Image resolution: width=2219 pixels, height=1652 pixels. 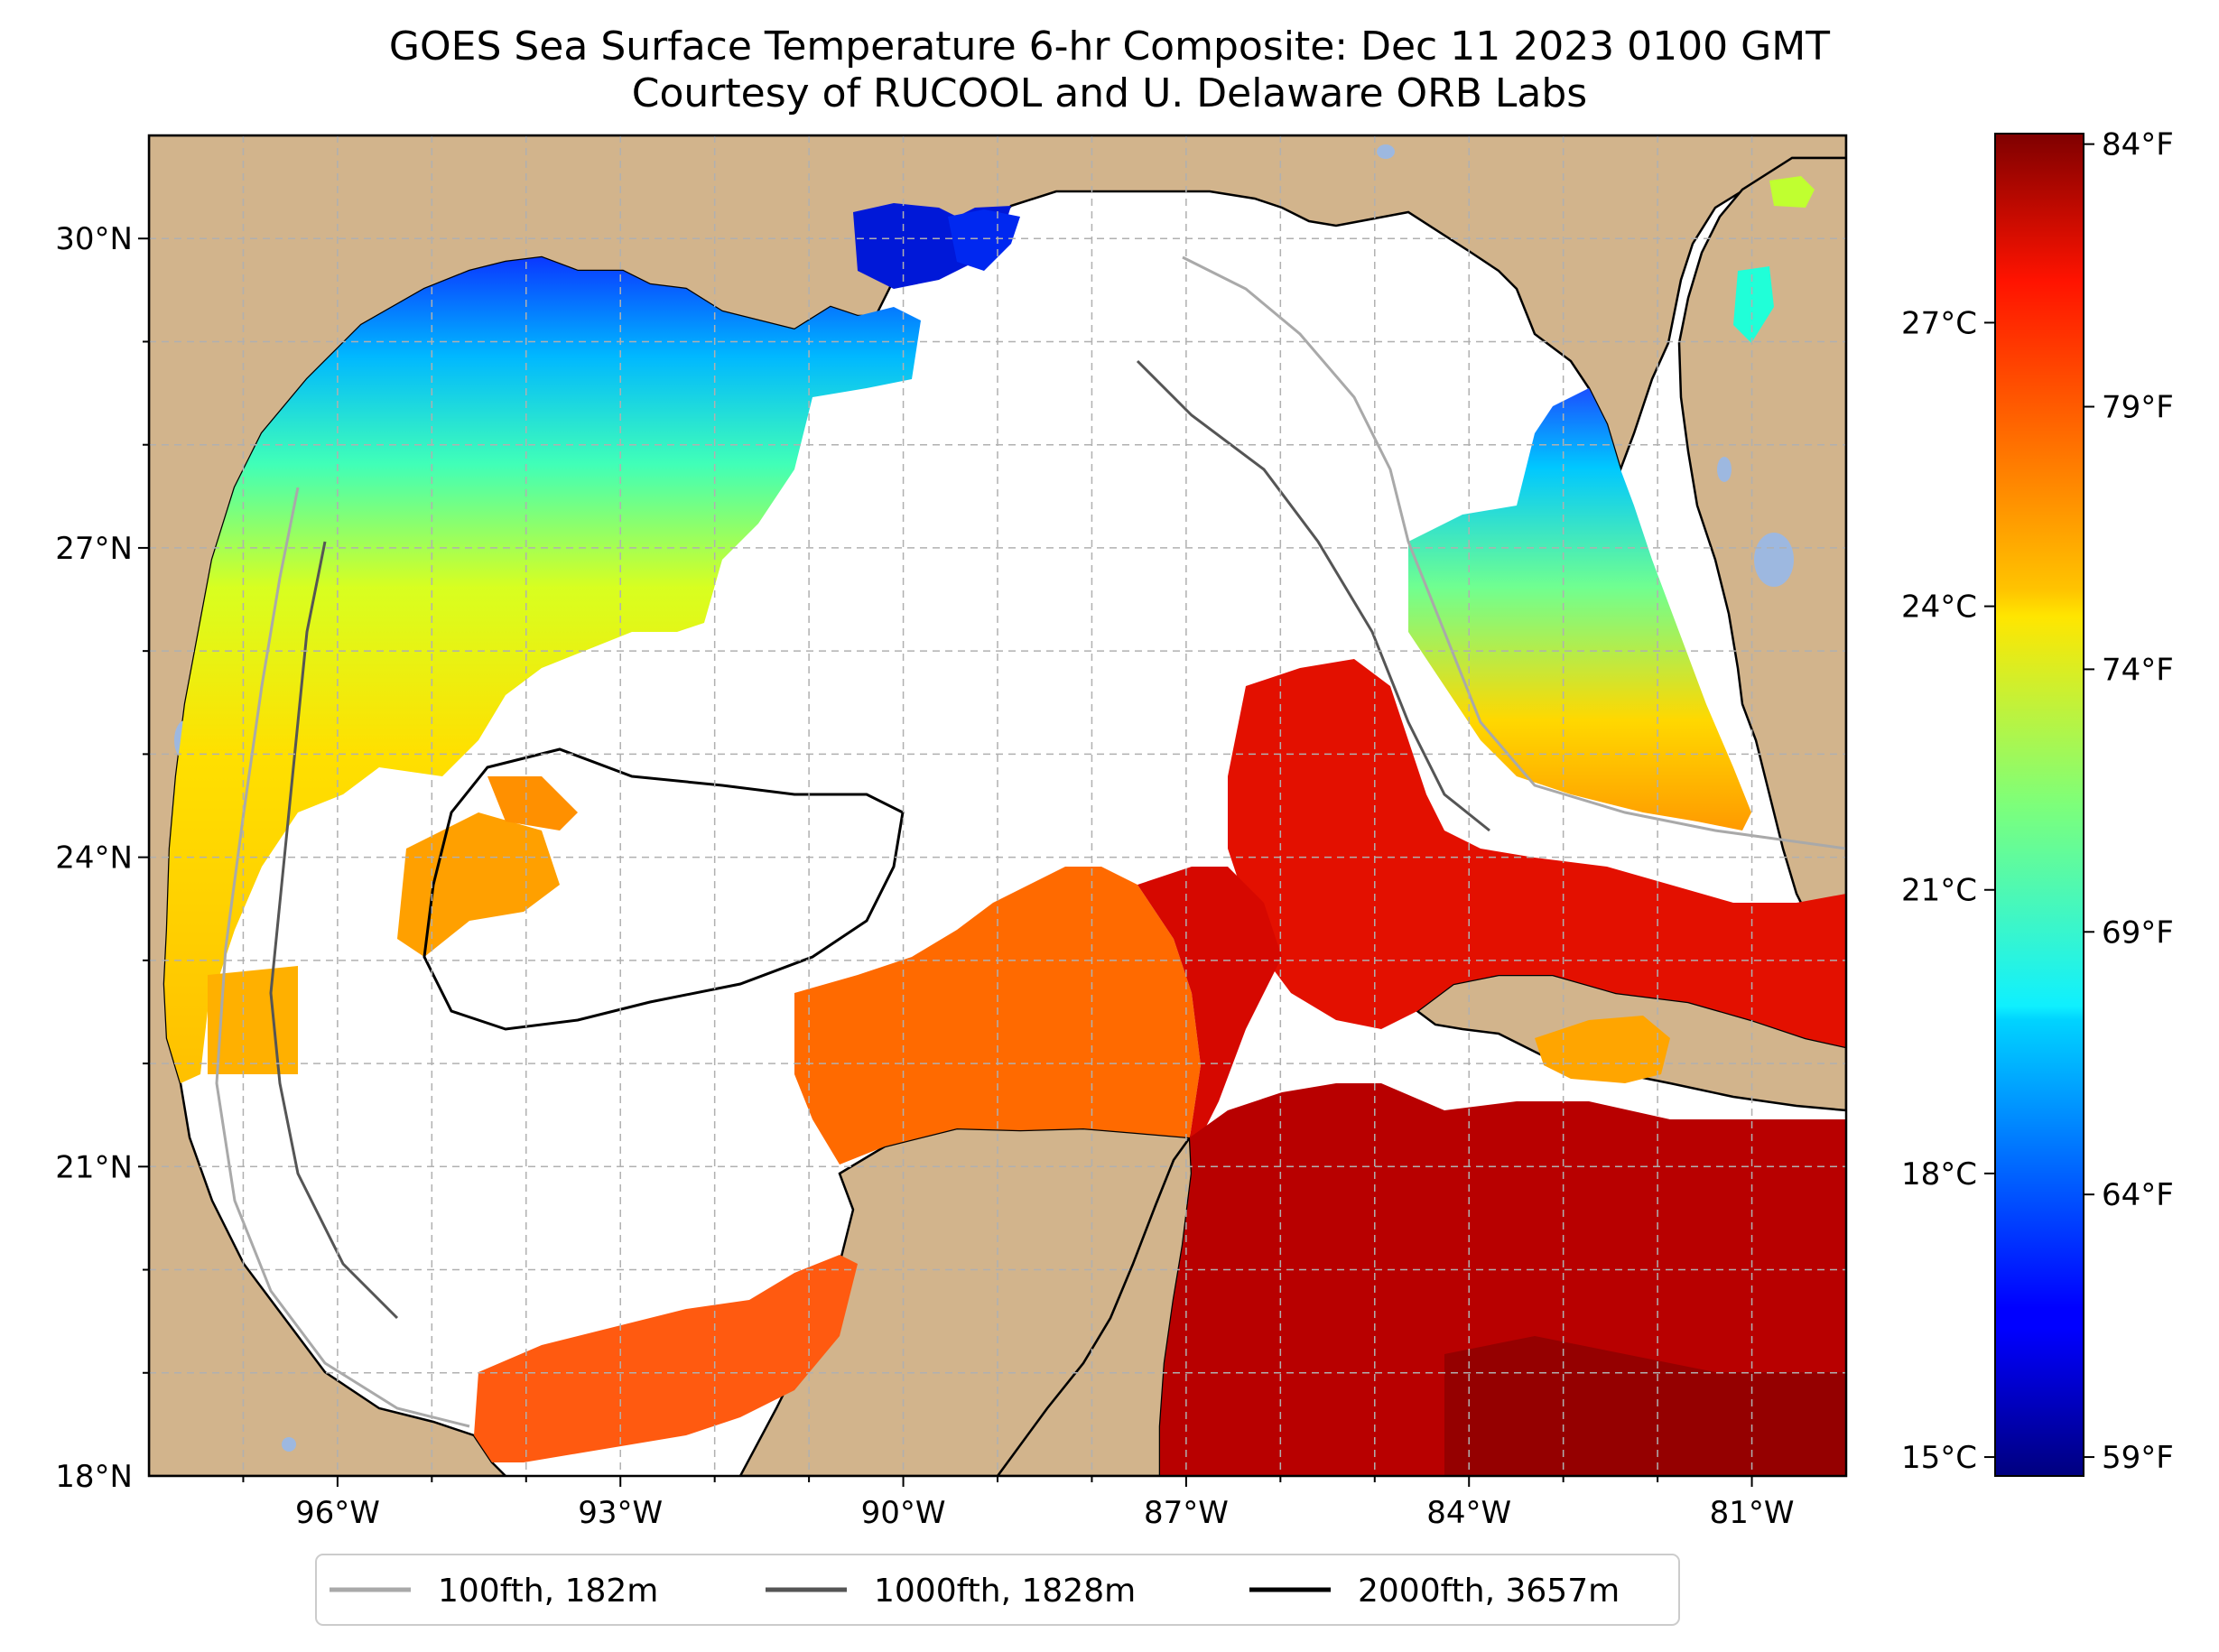 I want to click on lon-tick-label: 87°W, so click(x=1186, y=1513).